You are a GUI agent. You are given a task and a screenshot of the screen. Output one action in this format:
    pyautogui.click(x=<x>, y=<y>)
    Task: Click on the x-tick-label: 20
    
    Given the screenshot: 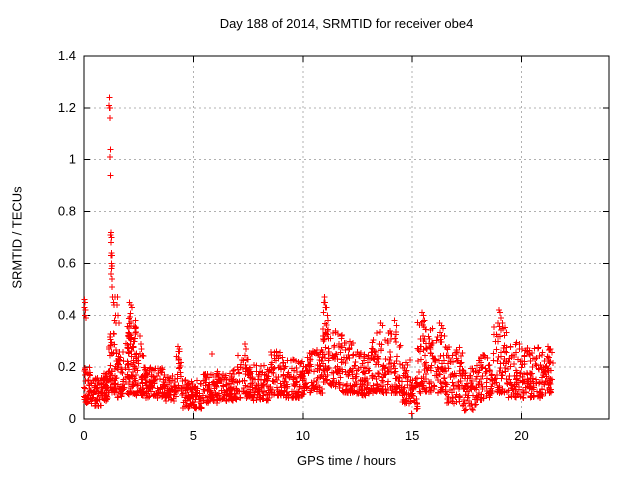 What is the action you would take?
    pyautogui.click(x=521, y=435)
    